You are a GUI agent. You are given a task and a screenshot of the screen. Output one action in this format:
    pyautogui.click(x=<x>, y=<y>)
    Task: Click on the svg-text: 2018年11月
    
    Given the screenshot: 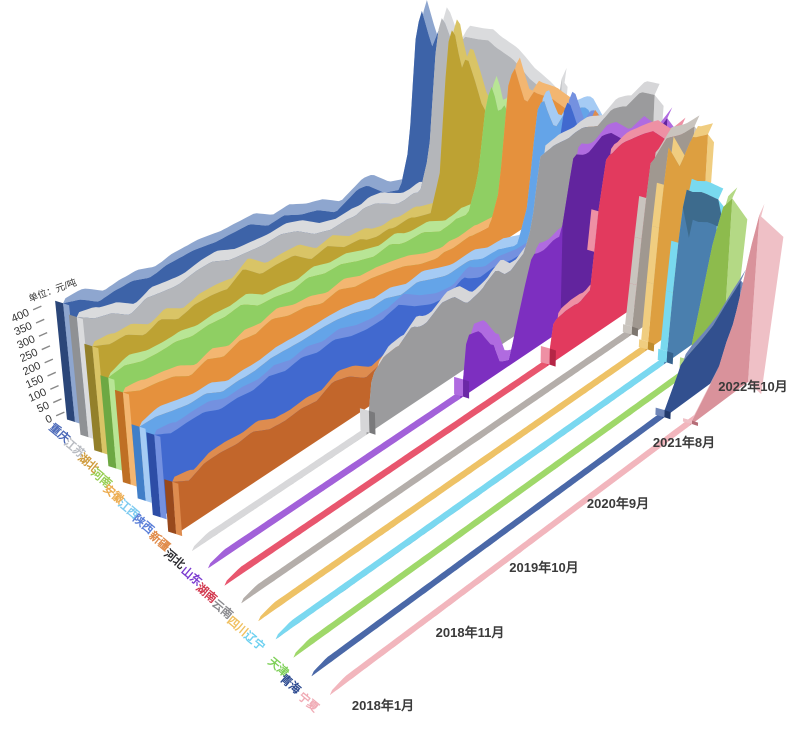 What is the action you would take?
    pyautogui.click(x=470, y=632)
    